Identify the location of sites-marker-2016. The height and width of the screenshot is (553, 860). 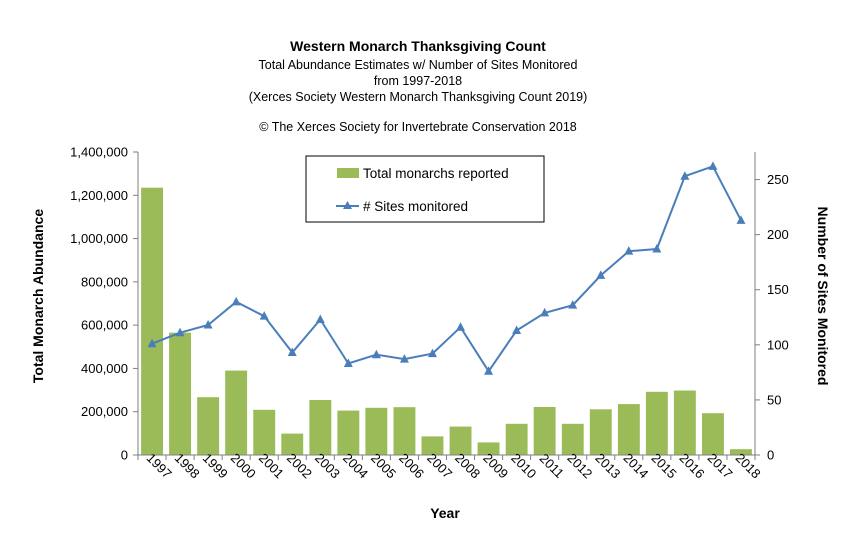
(685, 175).